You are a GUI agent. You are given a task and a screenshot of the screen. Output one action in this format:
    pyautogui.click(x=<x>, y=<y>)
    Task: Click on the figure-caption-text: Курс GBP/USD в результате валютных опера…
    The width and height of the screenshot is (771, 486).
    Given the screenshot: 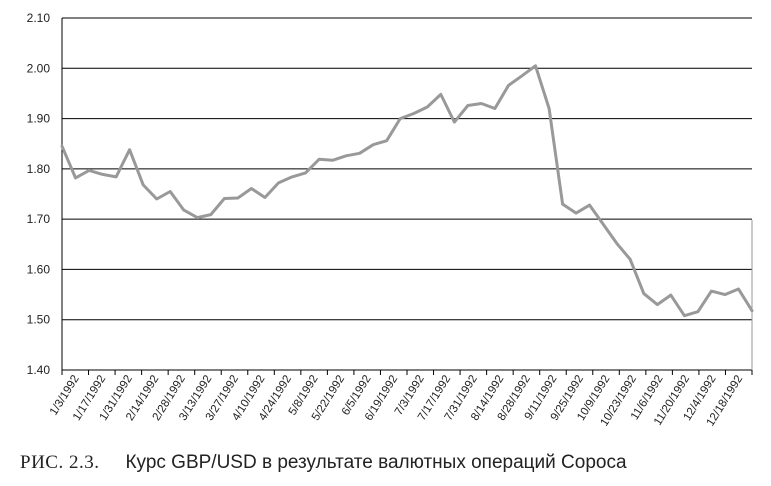 What is the action you would take?
    pyautogui.click(x=376, y=462)
    